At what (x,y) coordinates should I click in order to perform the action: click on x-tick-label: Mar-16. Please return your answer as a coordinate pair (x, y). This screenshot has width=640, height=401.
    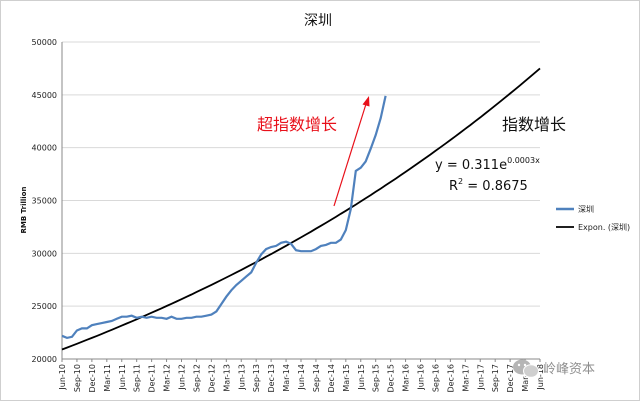
    Looking at the image, I should click on (406, 378).